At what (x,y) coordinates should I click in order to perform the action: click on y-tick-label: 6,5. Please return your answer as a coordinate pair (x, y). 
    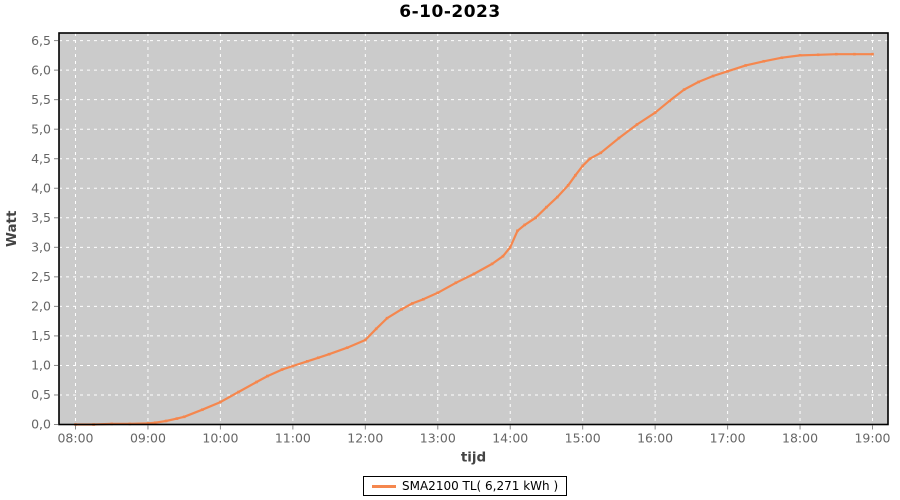
    Looking at the image, I should click on (41, 40).